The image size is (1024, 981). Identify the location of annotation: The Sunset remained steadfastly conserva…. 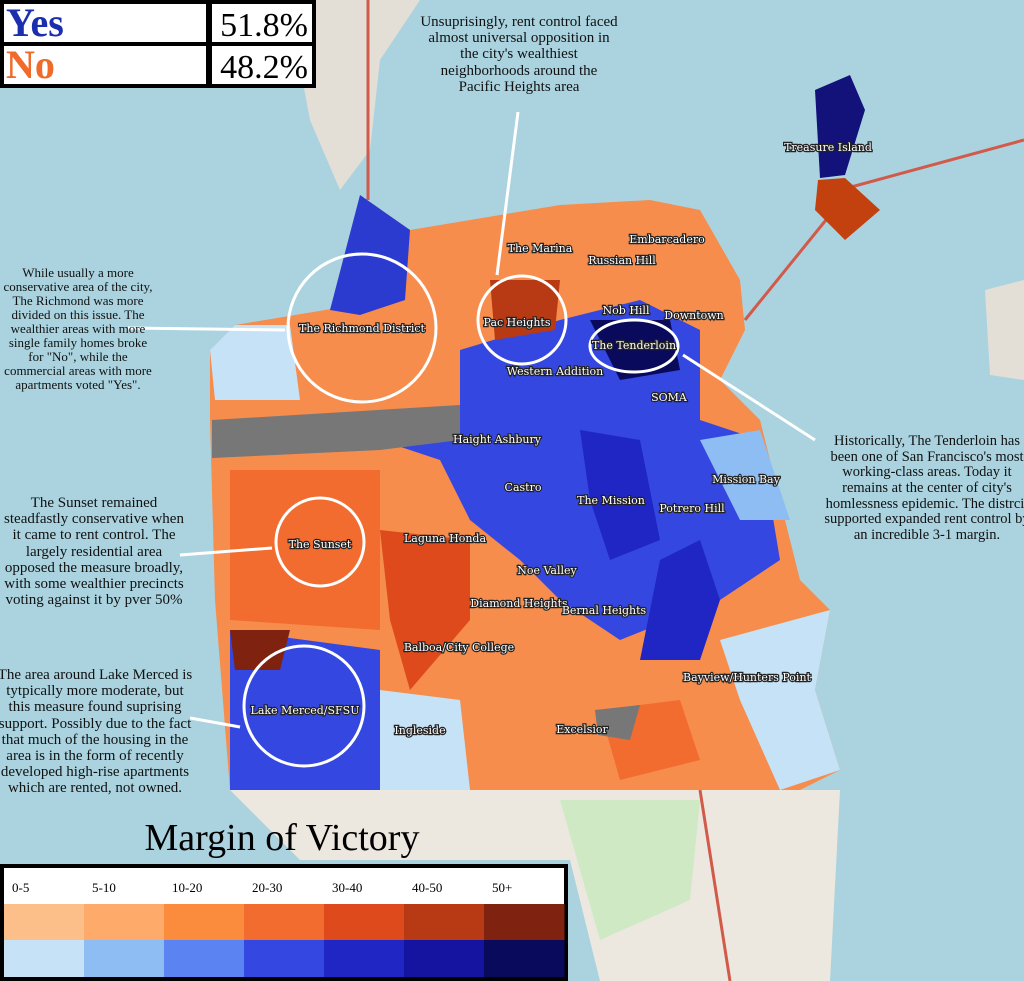
(94, 552).